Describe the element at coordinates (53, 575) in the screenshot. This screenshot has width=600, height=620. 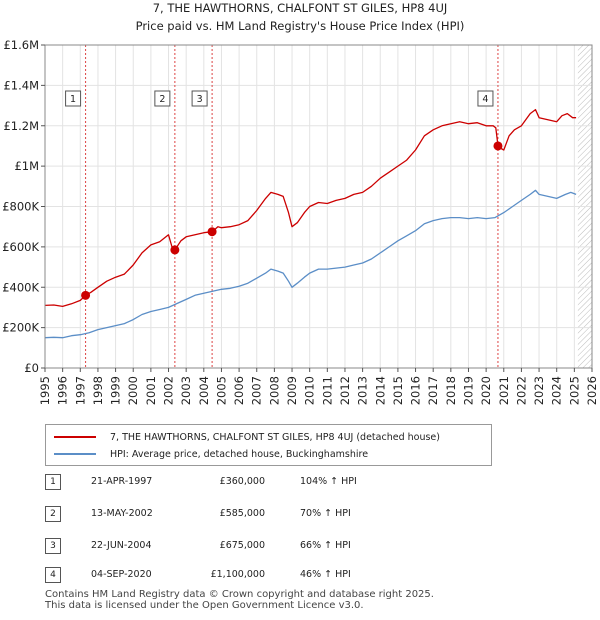
I see `sale-number-badge: 4` at that location.